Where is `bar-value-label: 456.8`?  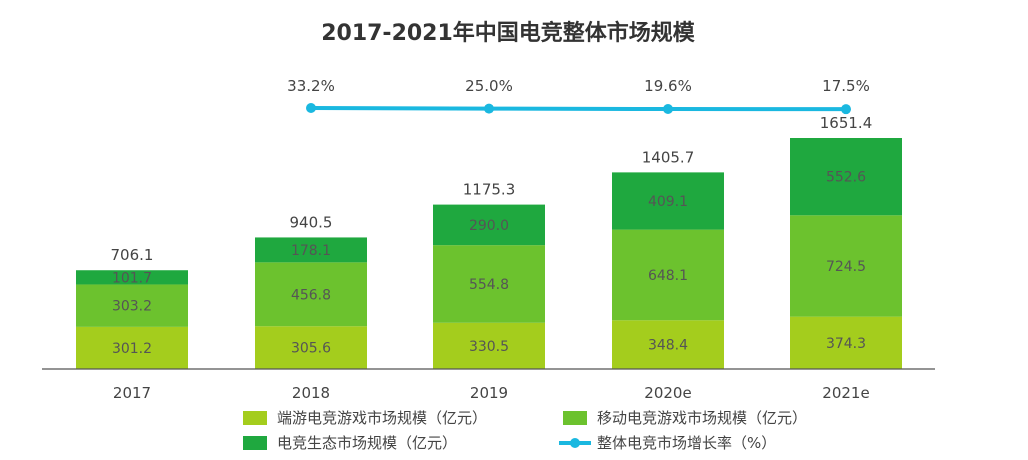
bar-value-label: 456.8 is located at coordinates (311, 295).